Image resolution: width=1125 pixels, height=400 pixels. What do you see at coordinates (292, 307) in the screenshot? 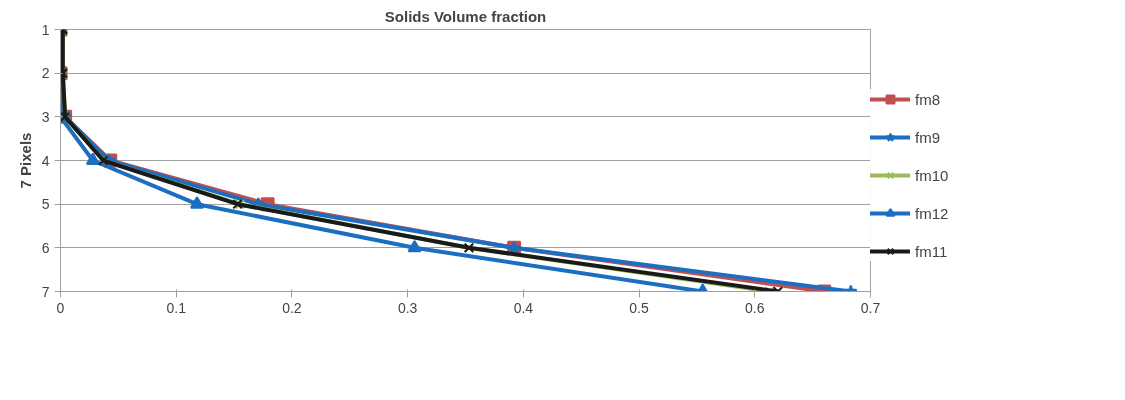
I see `x-tick-label: 0.2` at bounding box center [292, 307].